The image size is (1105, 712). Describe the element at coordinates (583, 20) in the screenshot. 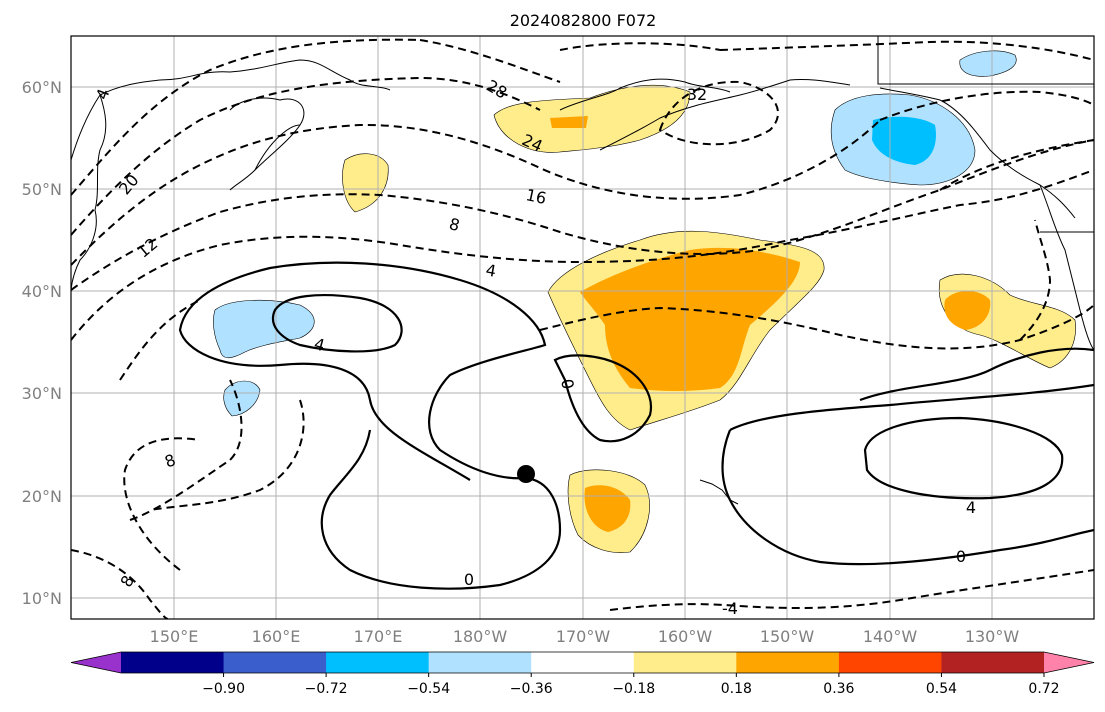

I see `map-title: 2024082800 F072` at that location.